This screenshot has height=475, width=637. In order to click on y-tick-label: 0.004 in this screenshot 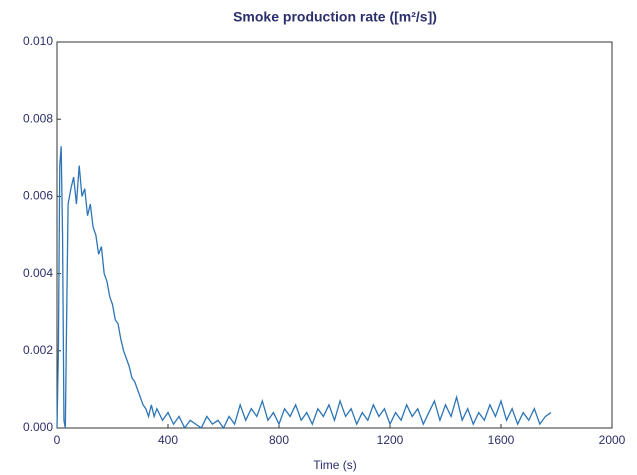, I will do `click(38, 273)`.